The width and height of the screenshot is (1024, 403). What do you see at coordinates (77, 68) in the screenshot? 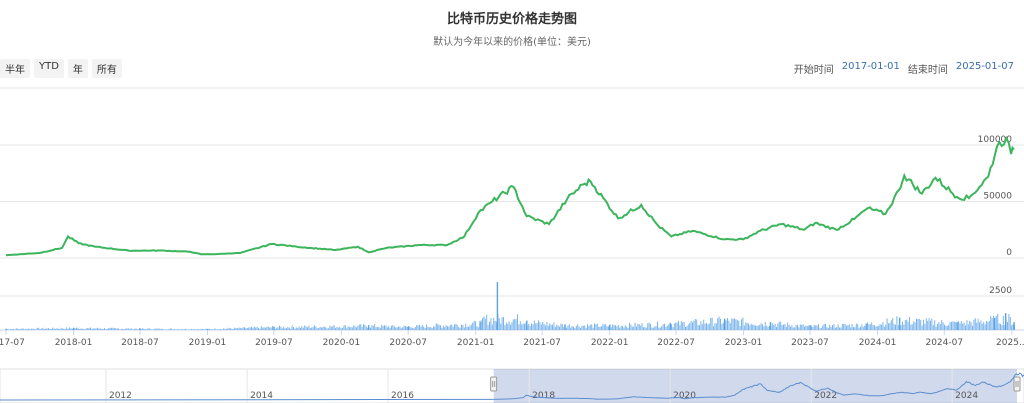
I see `range-button-year: 年` at bounding box center [77, 68].